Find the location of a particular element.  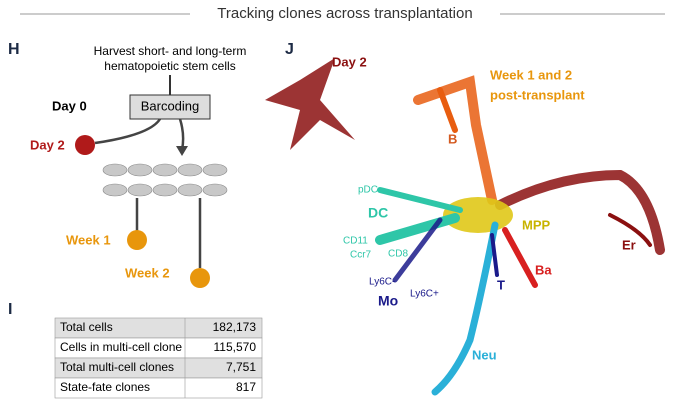

table-cell: Cells in multi-cell clone is located at coordinates (121, 347).